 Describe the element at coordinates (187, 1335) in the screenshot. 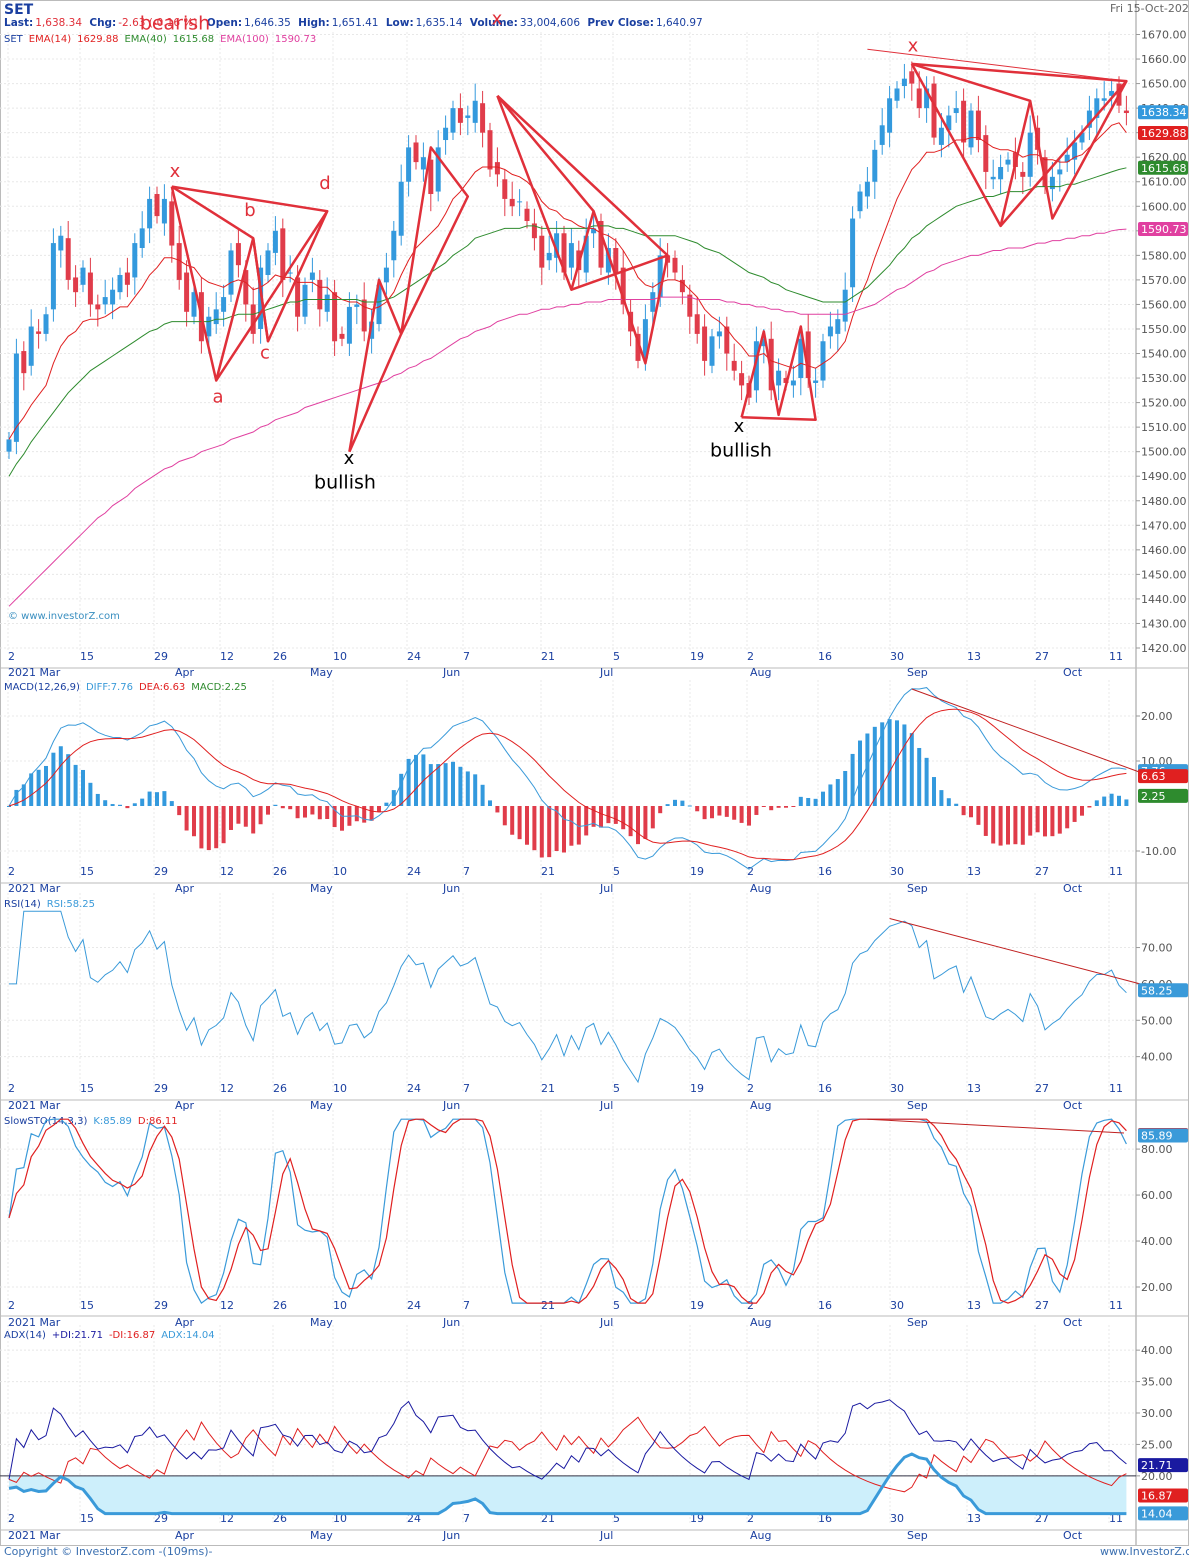

I see `legend-entry: ADX:14.04` at that location.